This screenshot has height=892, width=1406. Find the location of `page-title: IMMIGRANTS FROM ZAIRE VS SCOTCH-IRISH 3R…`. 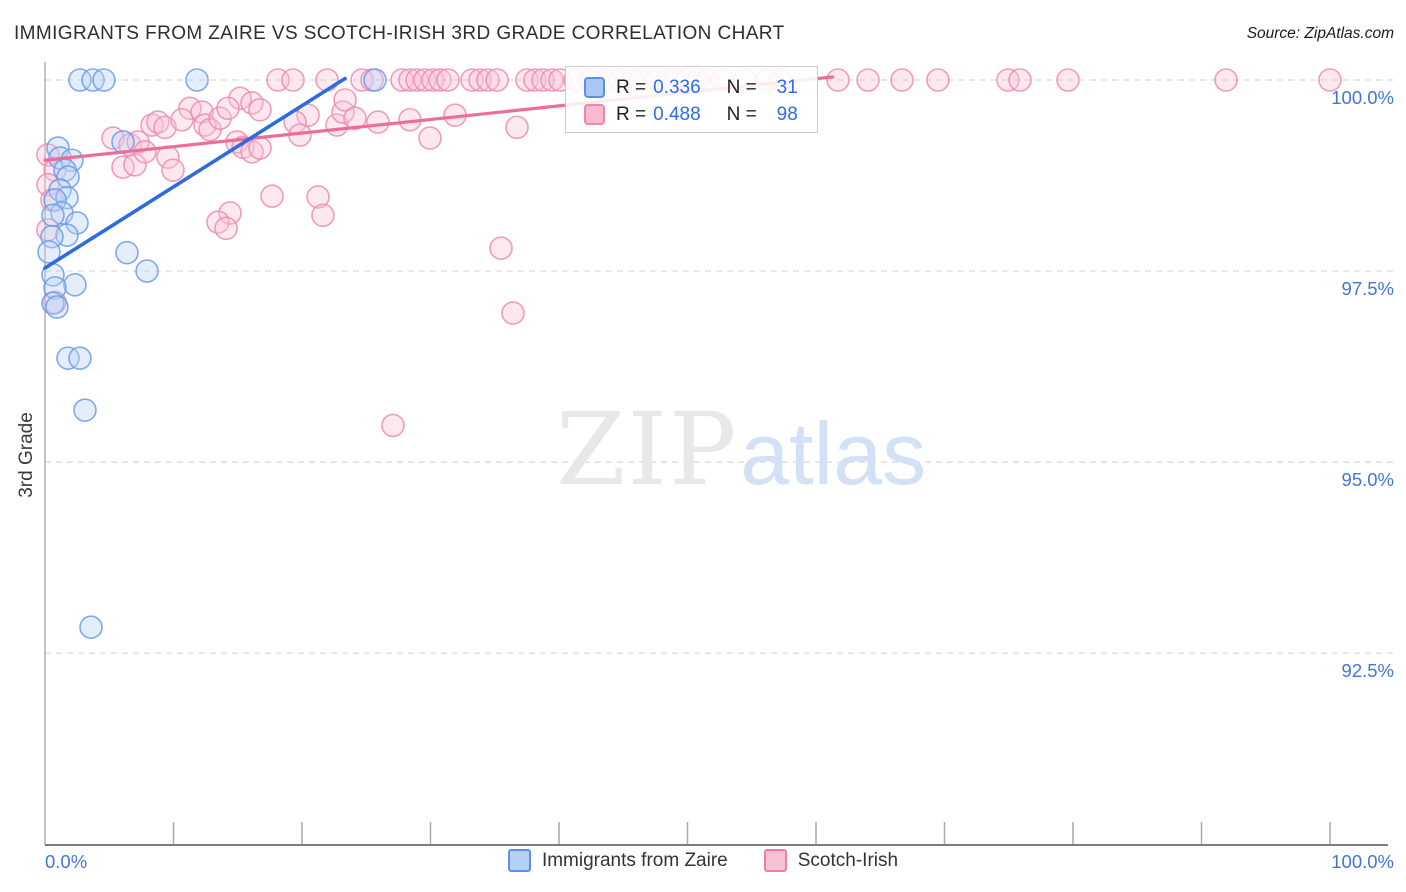

page-title: IMMIGRANTS FROM ZAIRE VS SCOTCH-IRISH 3R… is located at coordinates (399, 33).